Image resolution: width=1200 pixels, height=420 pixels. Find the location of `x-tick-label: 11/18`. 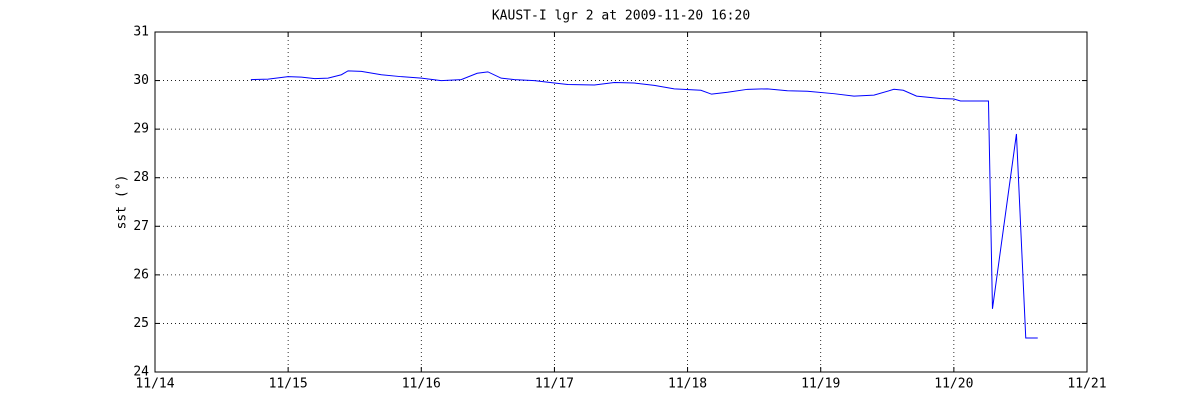

x-tick-label: 11/18 is located at coordinates (687, 384).